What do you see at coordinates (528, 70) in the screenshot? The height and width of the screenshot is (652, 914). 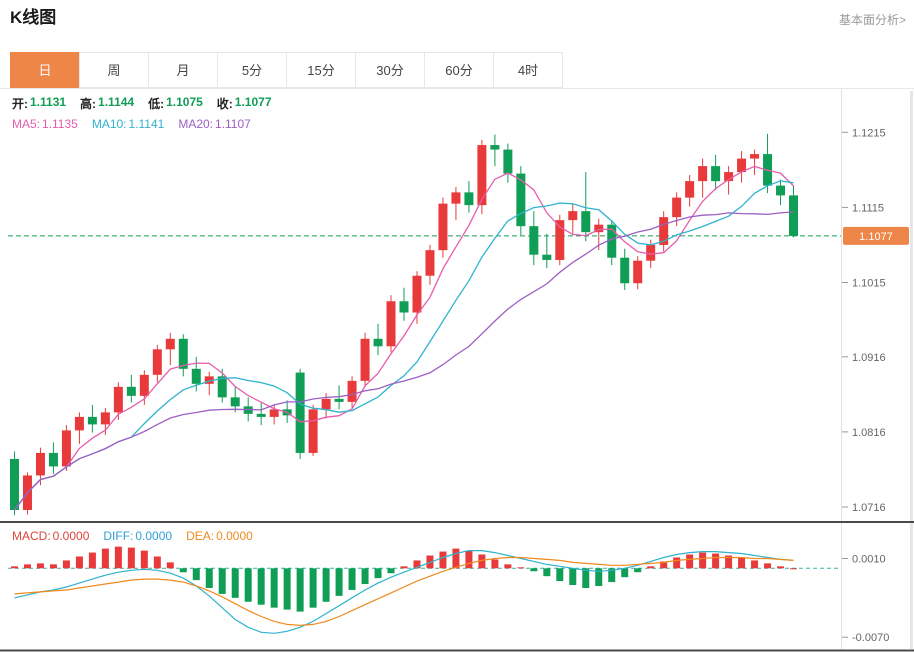 I see `tab-4hour: 4时` at bounding box center [528, 70].